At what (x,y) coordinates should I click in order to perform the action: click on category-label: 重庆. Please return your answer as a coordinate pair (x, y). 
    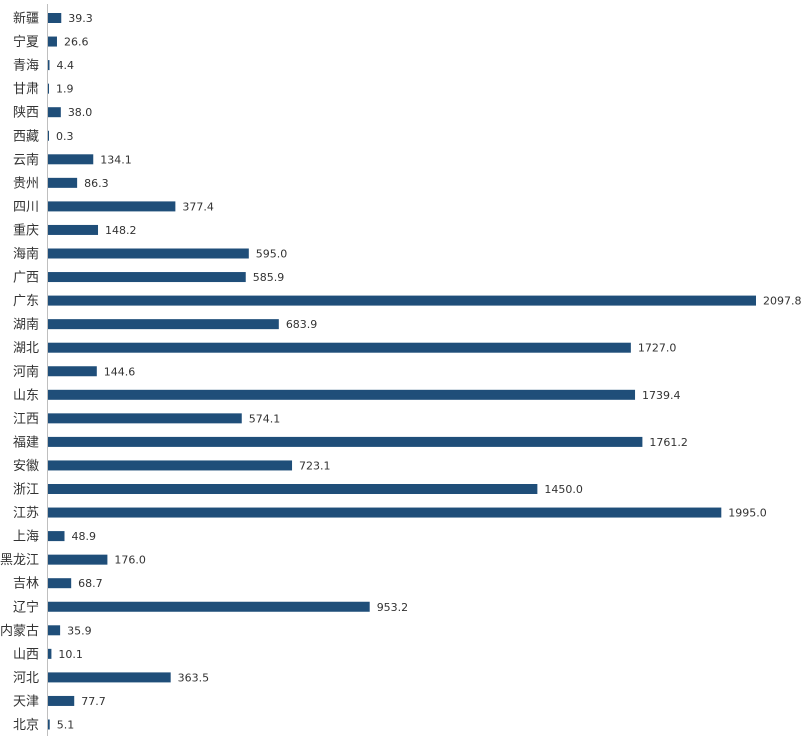
    Looking at the image, I should click on (26, 230).